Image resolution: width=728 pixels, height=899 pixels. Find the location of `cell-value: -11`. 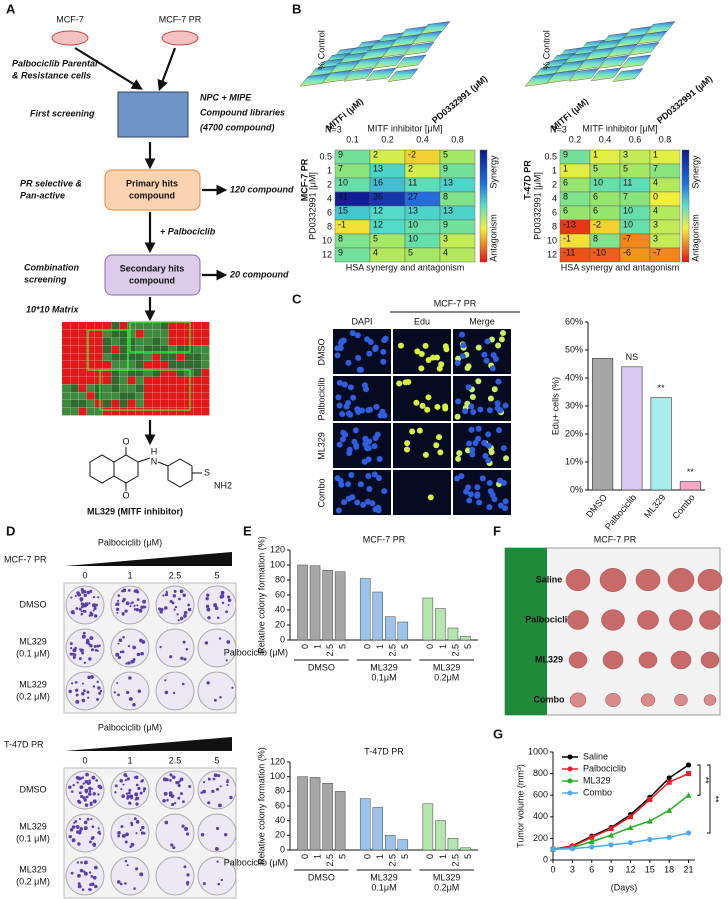

cell-value: -11 is located at coordinates (569, 252).